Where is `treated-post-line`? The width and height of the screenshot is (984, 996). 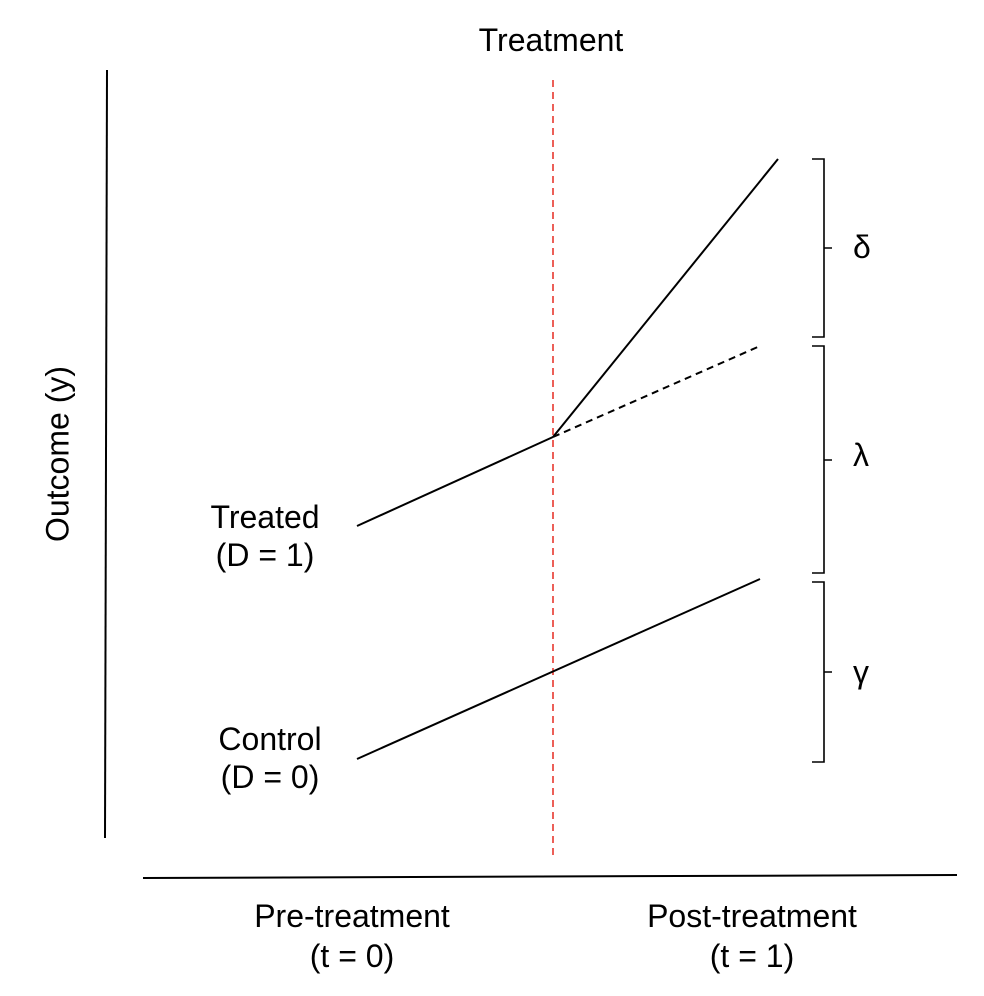
treated-post-line is located at coordinates (665, 298).